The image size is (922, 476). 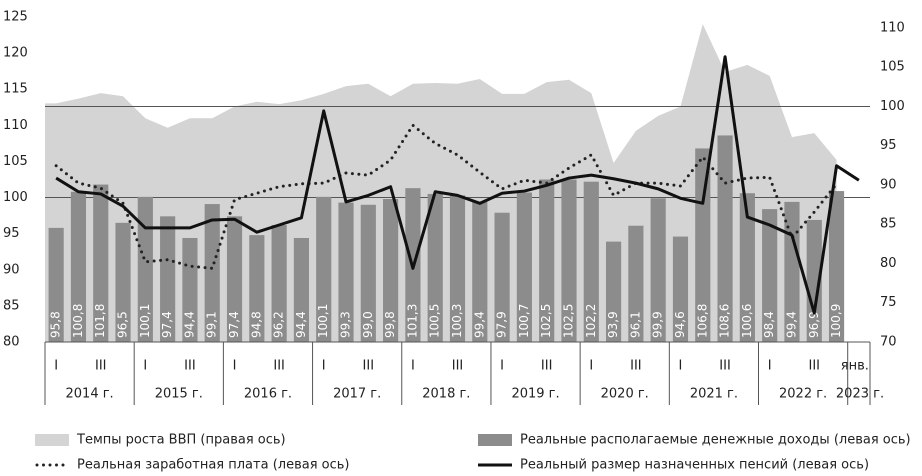 I want to click on value-label: 94,8, so click(x=256, y=324).